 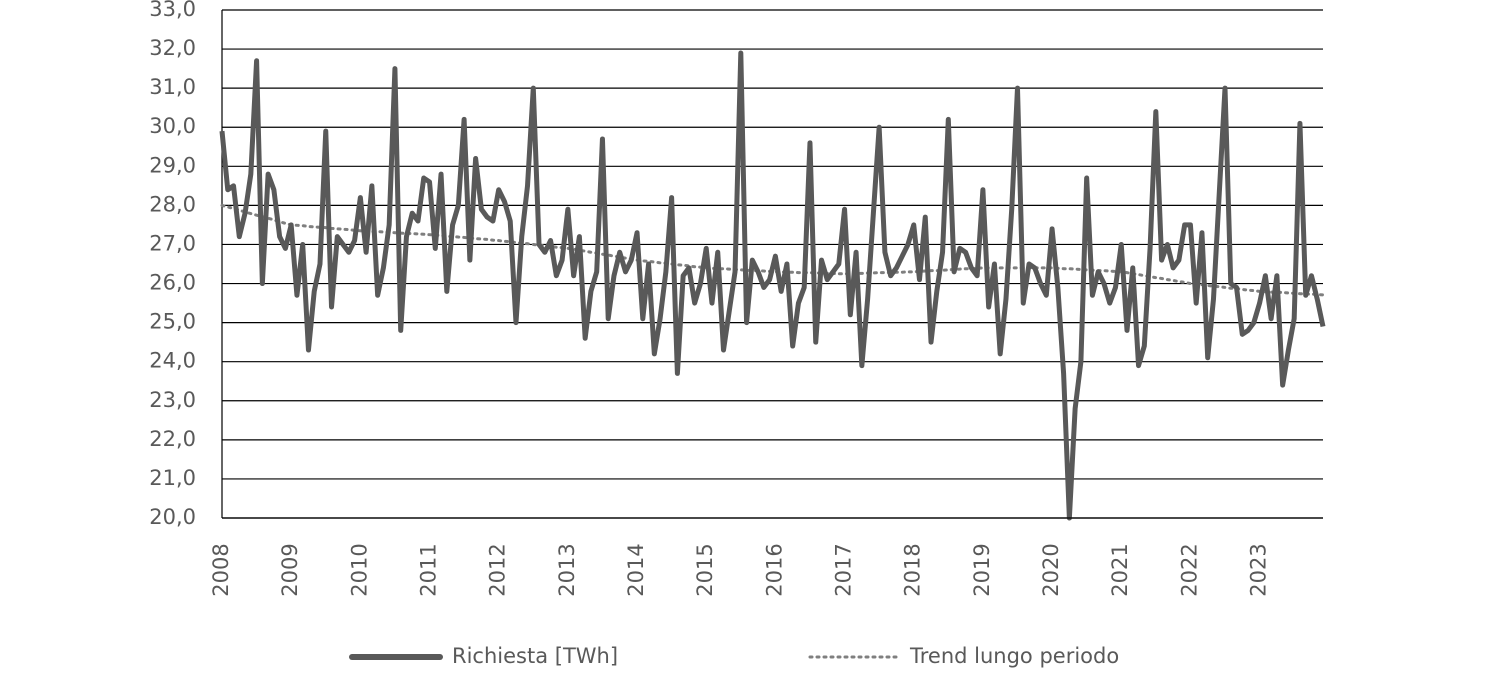 What do you see at coordinates (172, 10) in the screenshot?
I see `y-tick-label: 33,0` at bounding box center [172, 10].